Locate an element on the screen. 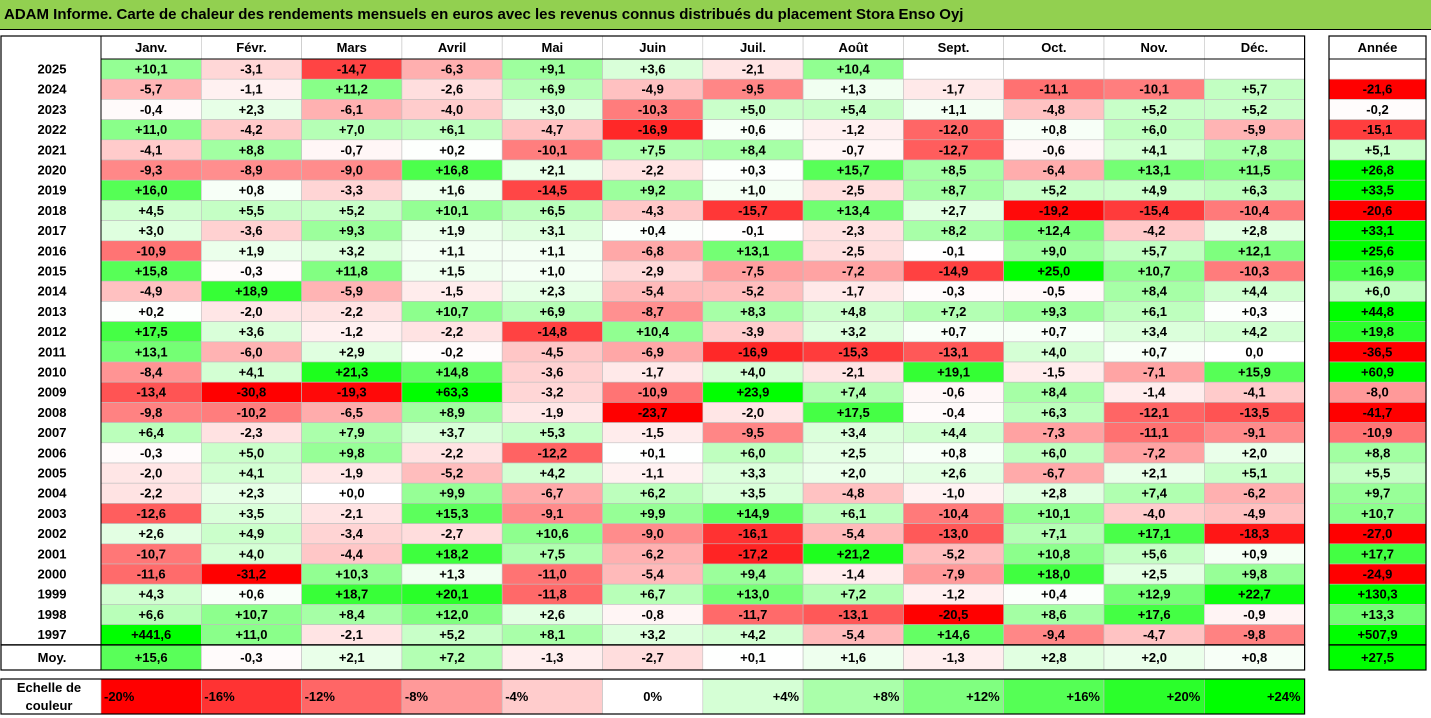 The height and width of the screenshot is (718, 1431). cell-value: +5,0 is located at coordinates (753, 109).